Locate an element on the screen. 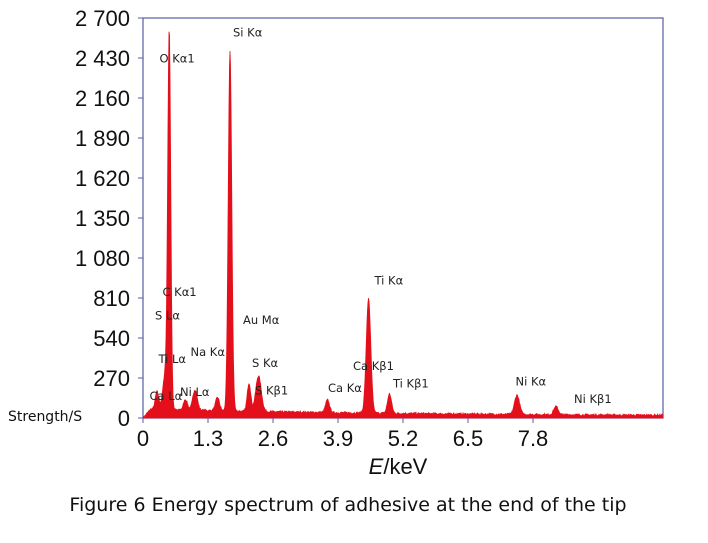  peak-label: S Kβ1 is located at coordinates (271, 390).